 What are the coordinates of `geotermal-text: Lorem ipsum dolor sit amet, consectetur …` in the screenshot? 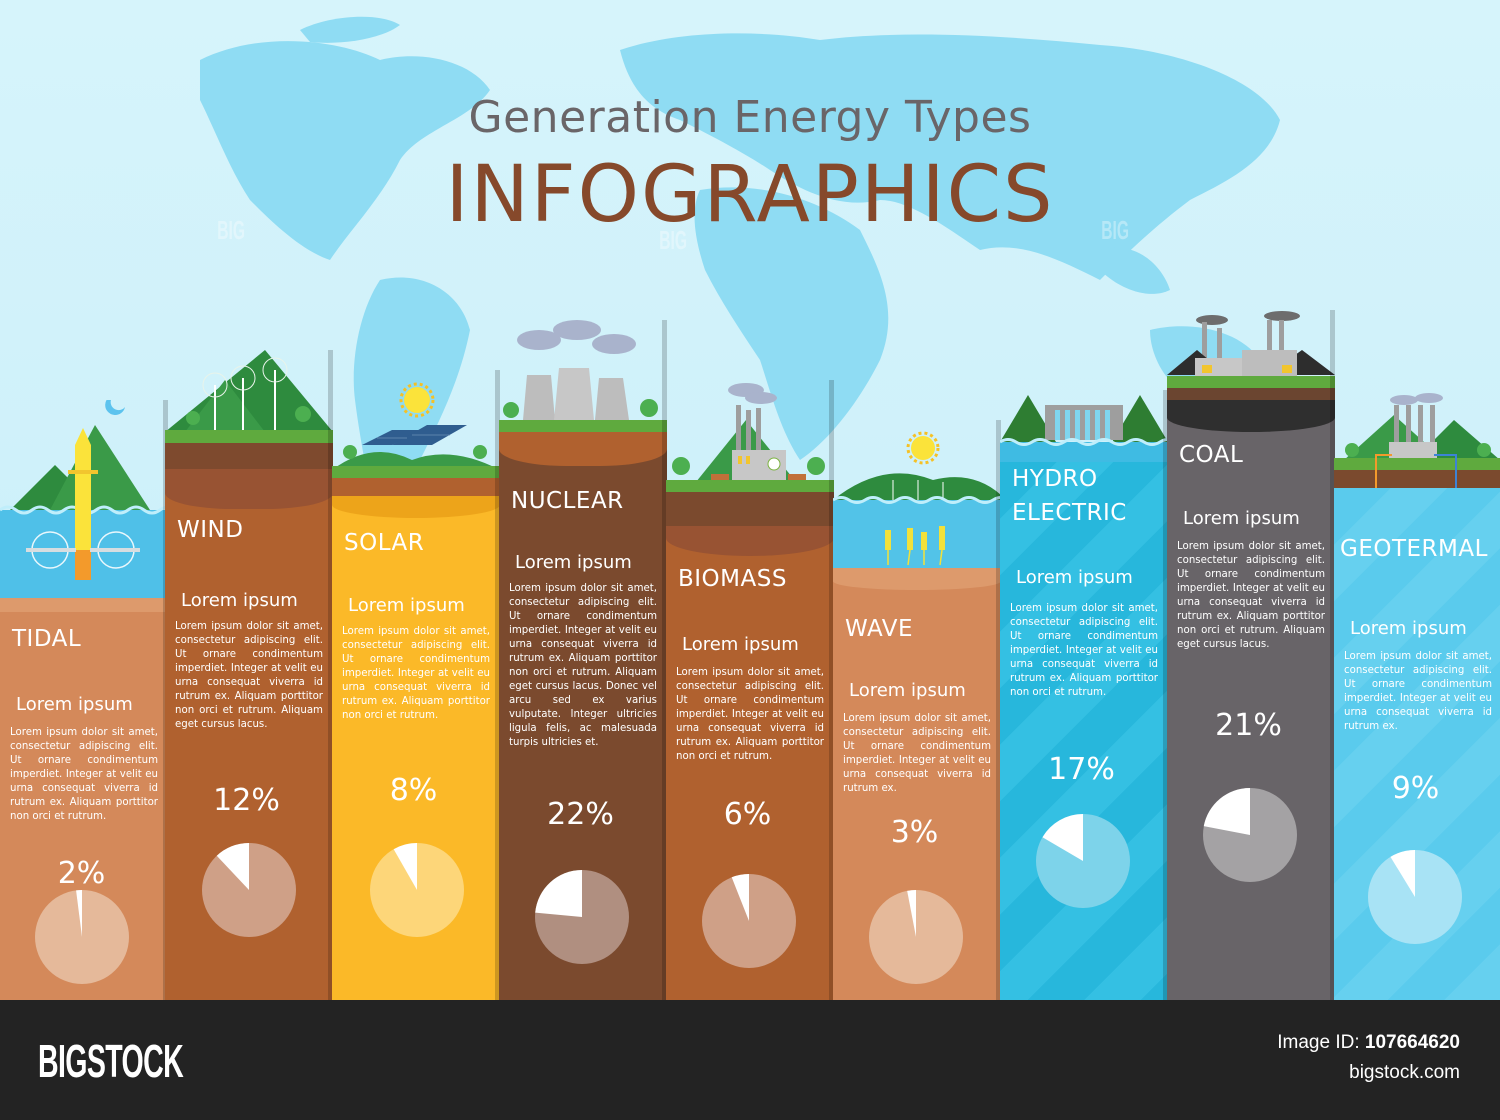 It's located at (1418, 691).